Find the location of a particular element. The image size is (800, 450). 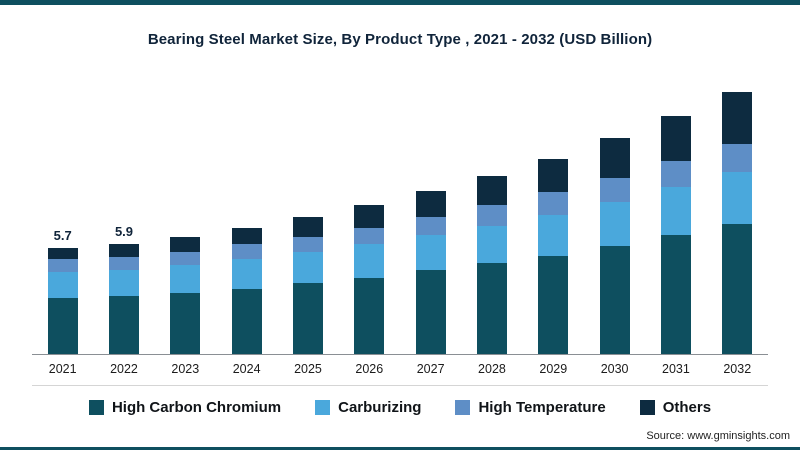

legend-swatch-carburizing is located at coordinates (323, 407).